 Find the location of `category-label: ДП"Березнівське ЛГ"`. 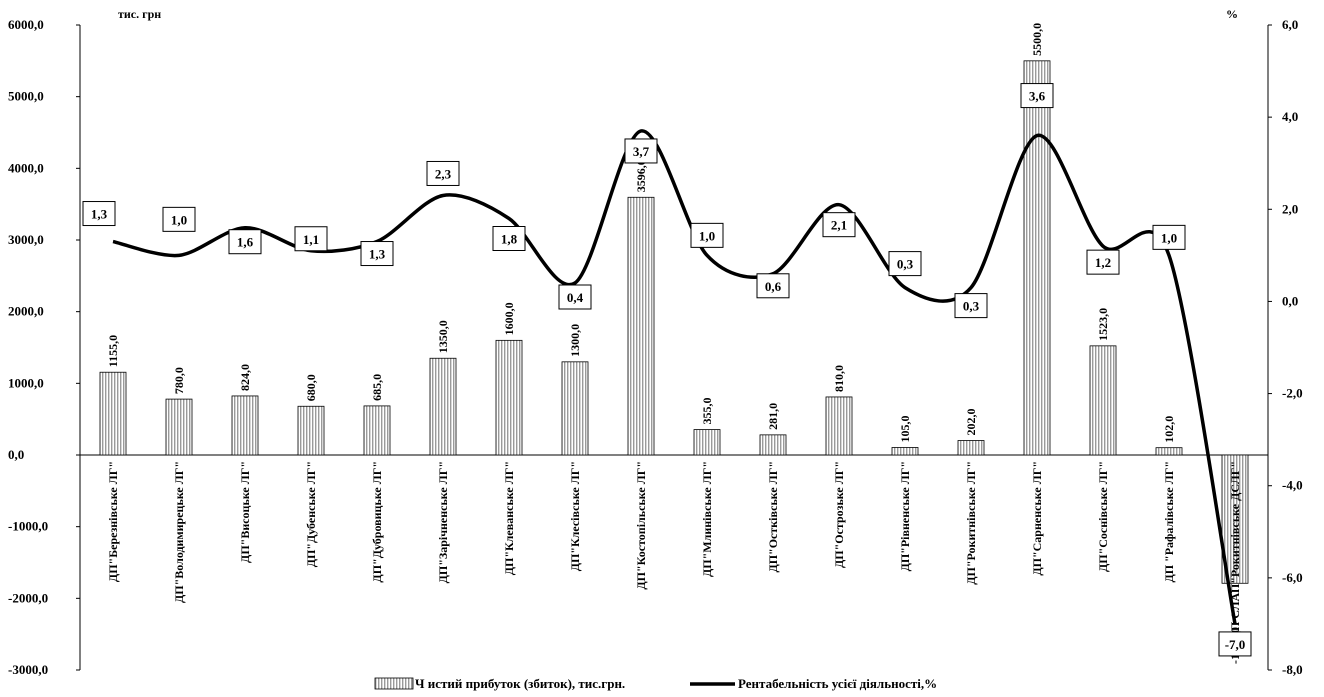

category-label: ДП"Березнівське ЛГ" is located at coordinates (113, 521).